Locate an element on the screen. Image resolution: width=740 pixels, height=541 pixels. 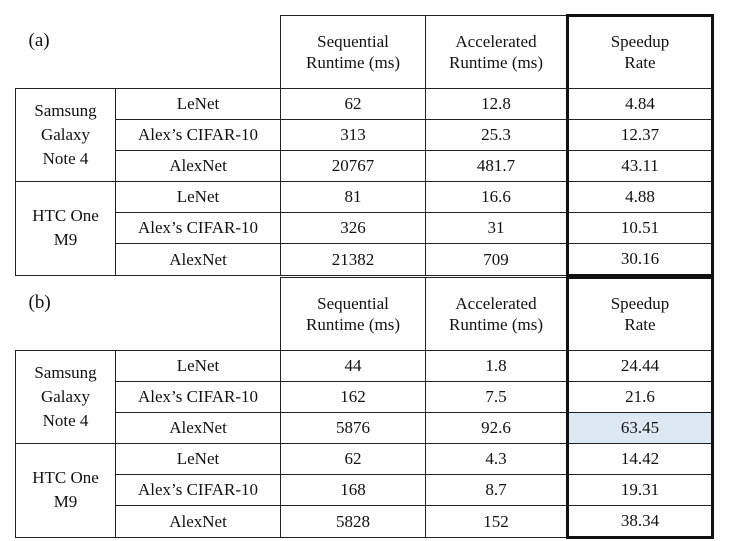
speedup-rate-cell: 43.11 is located at coordinates (640, 165).